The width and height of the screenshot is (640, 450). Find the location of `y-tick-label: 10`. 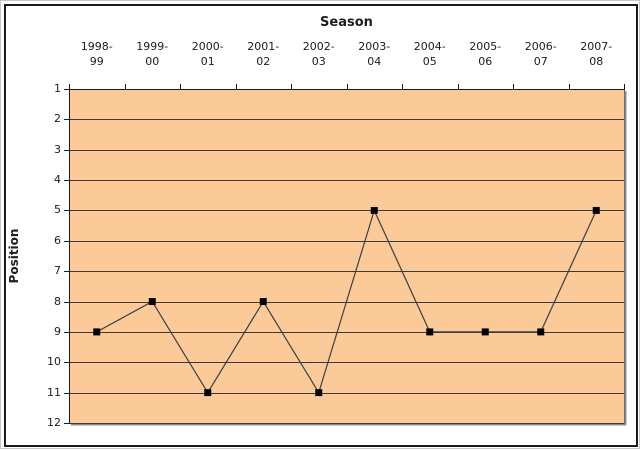

y-tick-label: 10 is located at coordinates (54, 362).